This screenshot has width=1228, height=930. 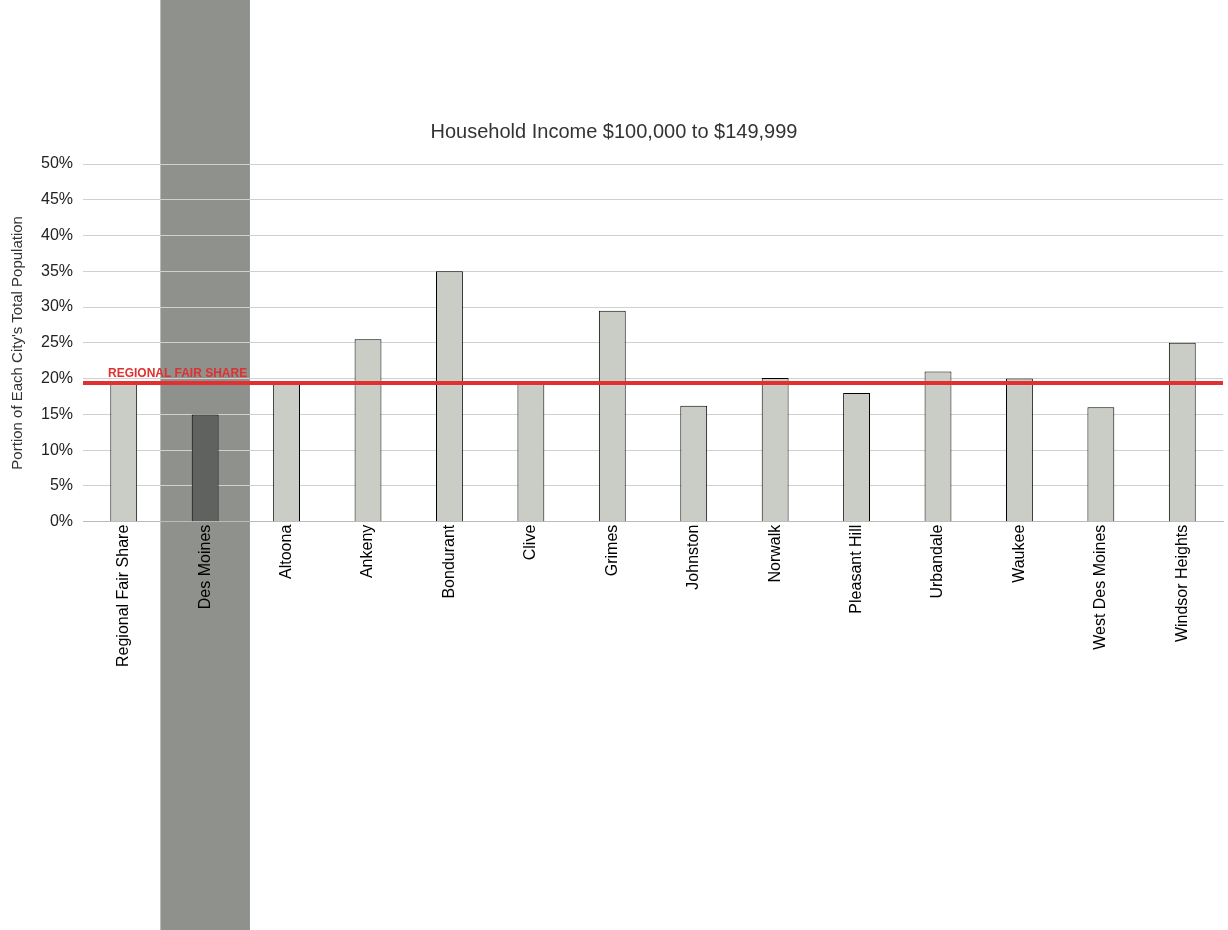 What do you see at coordinates (57, 449) in the screenshot?
I see `y-tick-label: 10%` at bounding box center [57, 449].